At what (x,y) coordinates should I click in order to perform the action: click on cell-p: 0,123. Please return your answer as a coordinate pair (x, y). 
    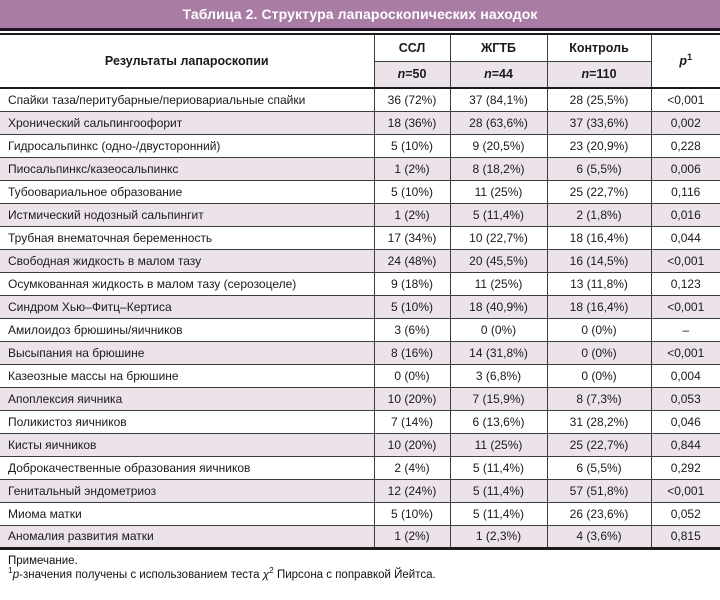
    Looking at the image, I should click on (685, 283).